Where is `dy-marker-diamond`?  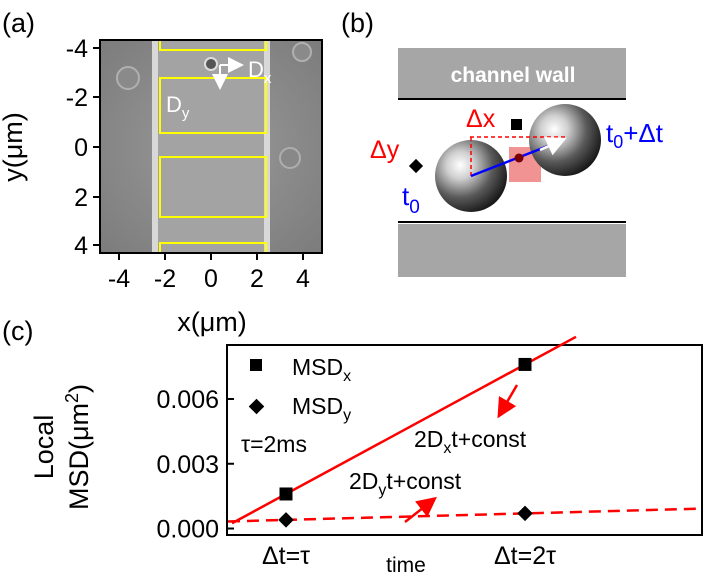 dy-marker-diamond is located at coordinates (416, 166).